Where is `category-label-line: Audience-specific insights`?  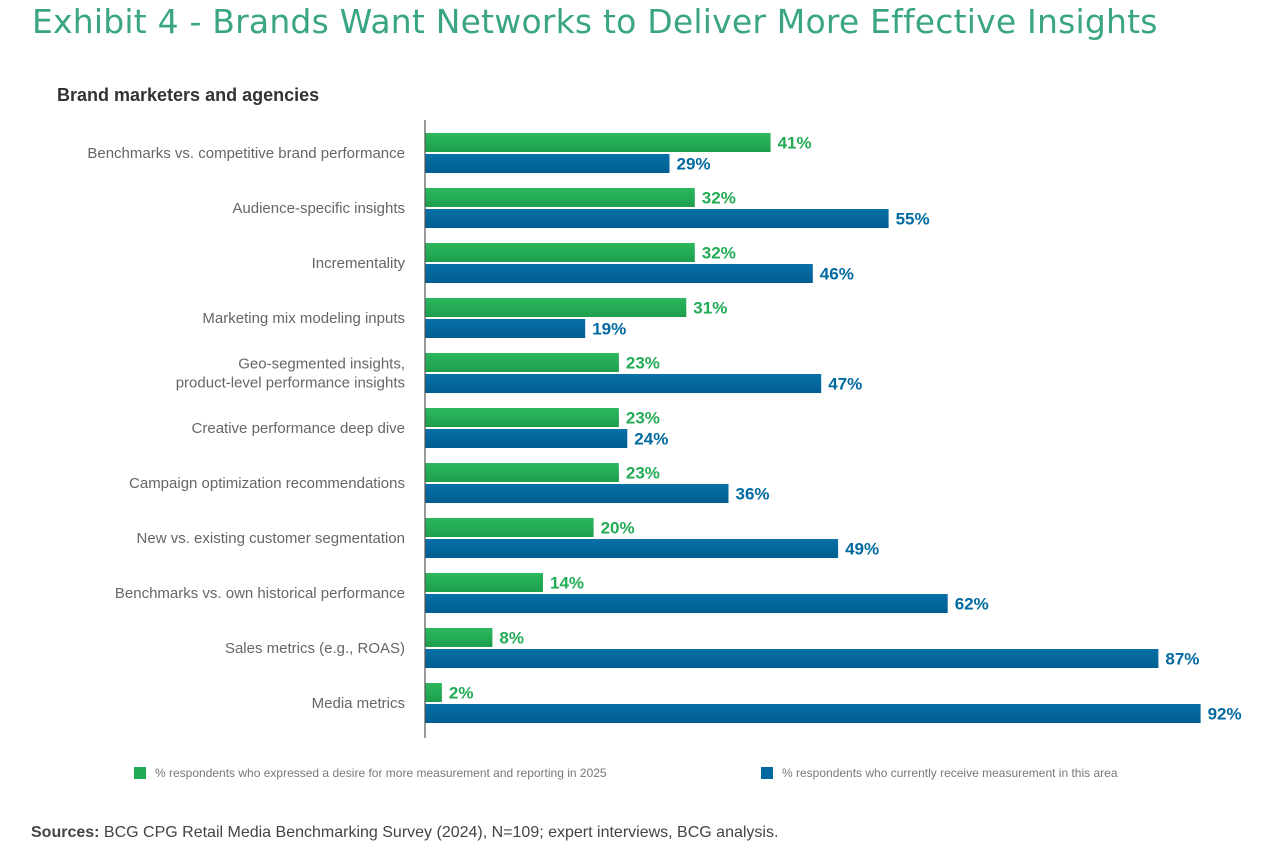 category-label-line: Audience-specific insights is located at coordinates (318, 208).